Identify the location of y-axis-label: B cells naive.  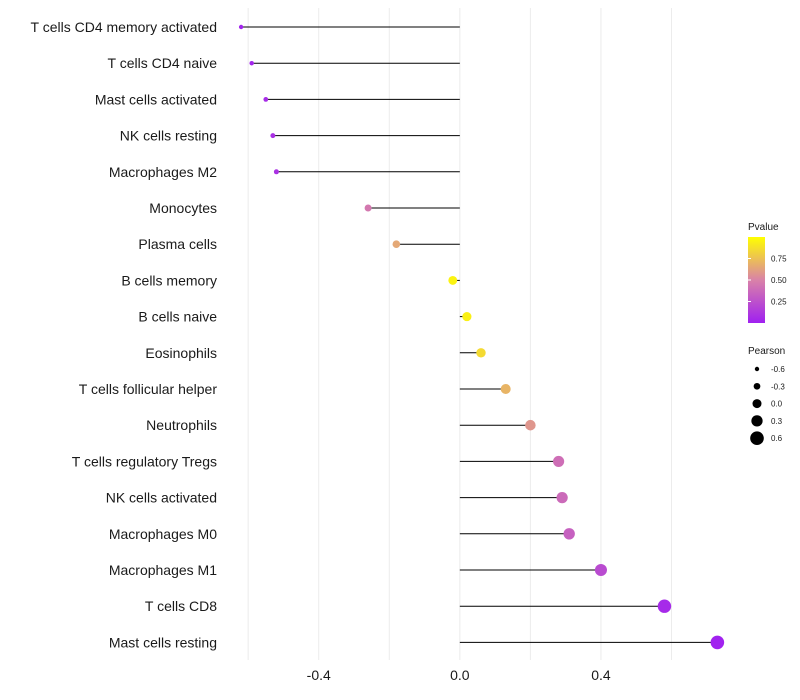
(177, 317).